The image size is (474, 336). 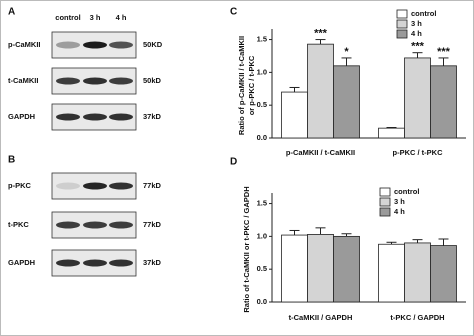 What do you see at coordinates (95, 17) in the screenshot?
I see `lane-label: 3 h` at bounding box center [95, 17].